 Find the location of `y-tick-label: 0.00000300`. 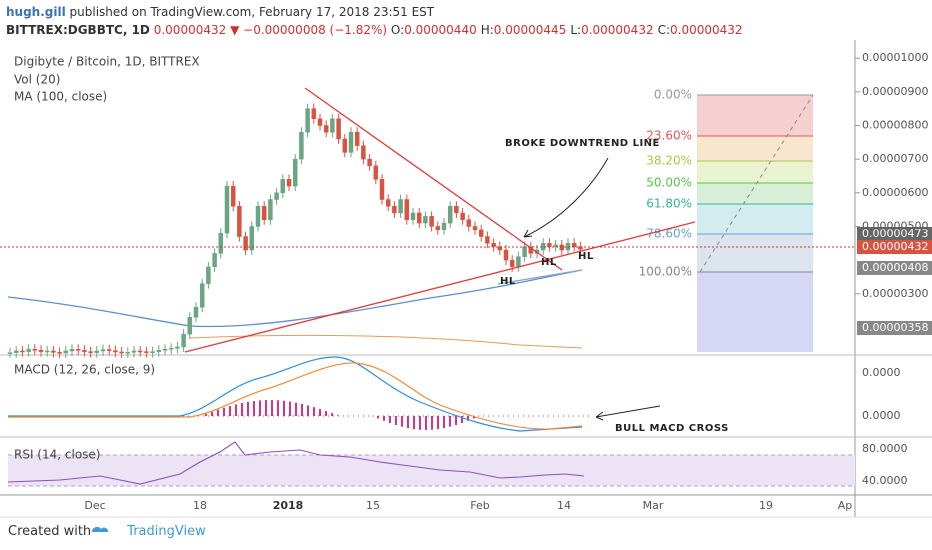

y-tick-label: 0.00000300 is located at coordinates (895, 293).